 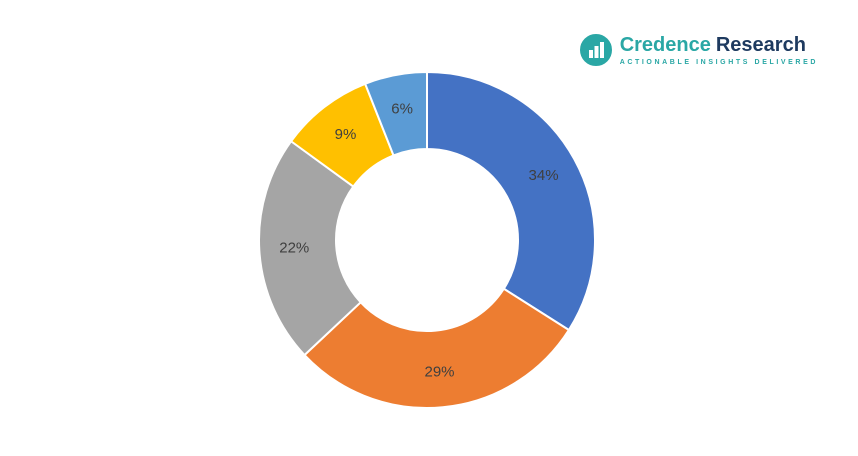 What do you see at coordinates (595, 50) in the screenshot?
I see `bar-chart-circle-icon` at bounding box center [595, 50].